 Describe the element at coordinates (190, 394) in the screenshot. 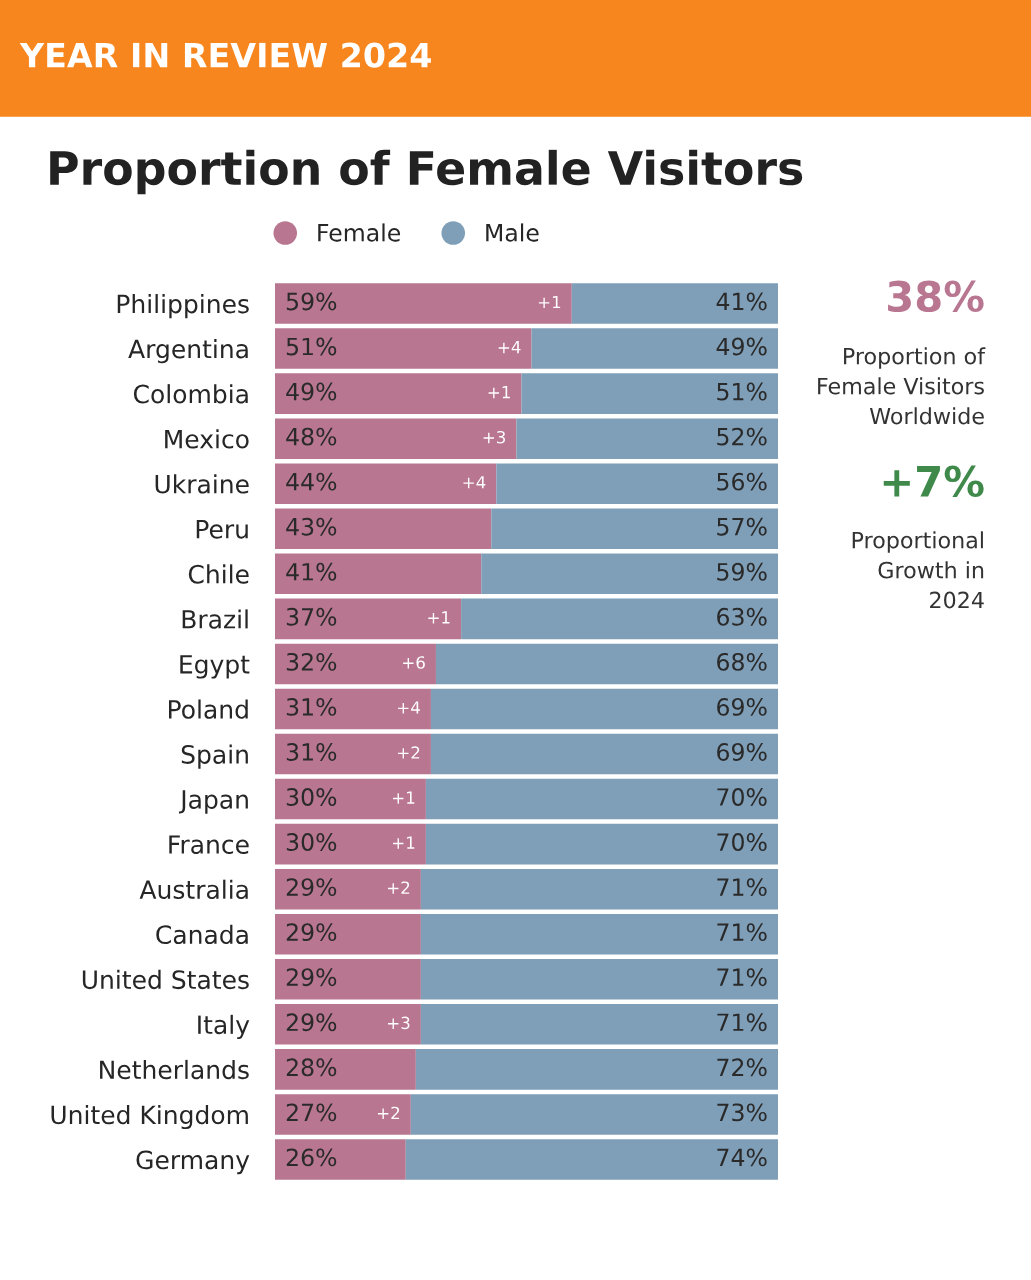

I see `y-tick-label: Colombia` at that location.